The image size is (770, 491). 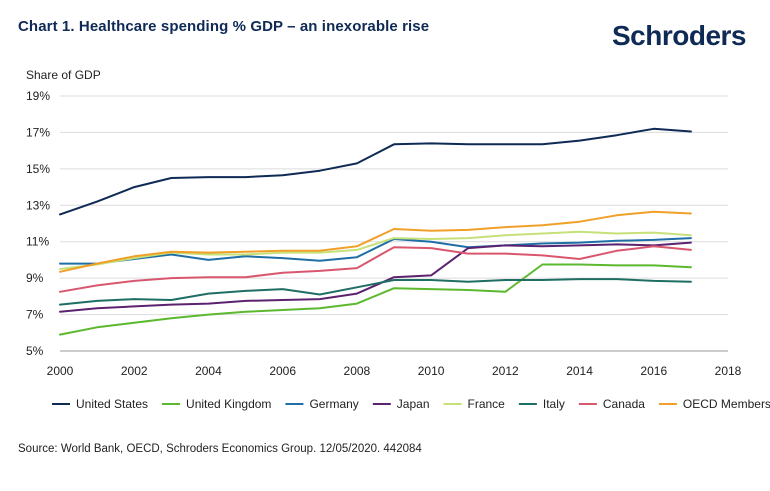 I want to click on legend-label-italy: Italy, so click(x=554, y=404).